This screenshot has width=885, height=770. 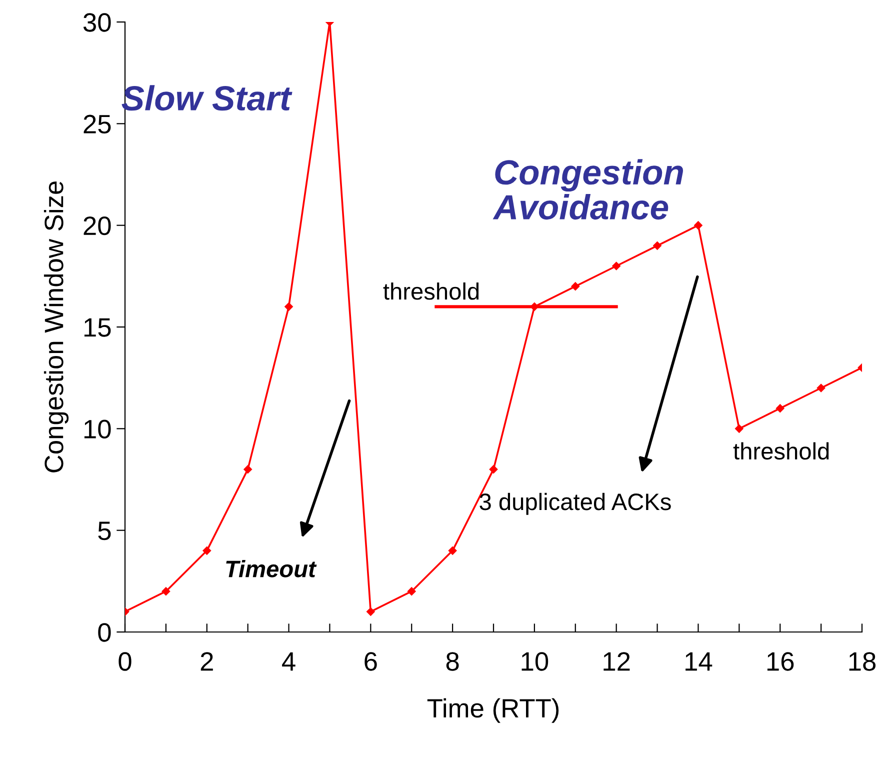 What do you see at coordinates (289, 661) in the screenshot?
I see `x-tick-label: 4` at bounding box center [289, 661].